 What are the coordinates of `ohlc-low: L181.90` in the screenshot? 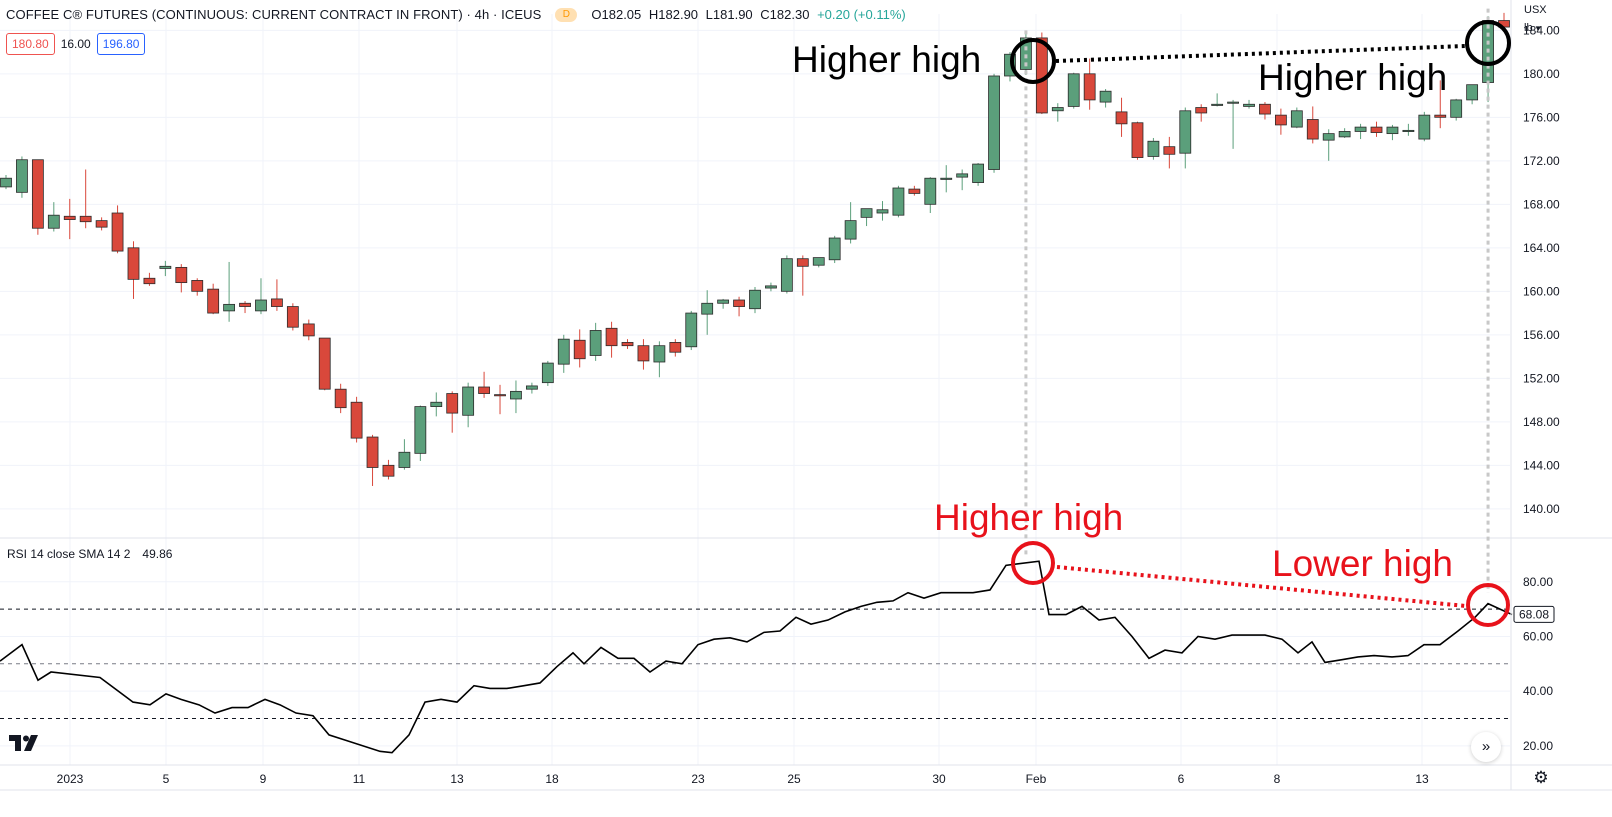 It's located at (729, 14).